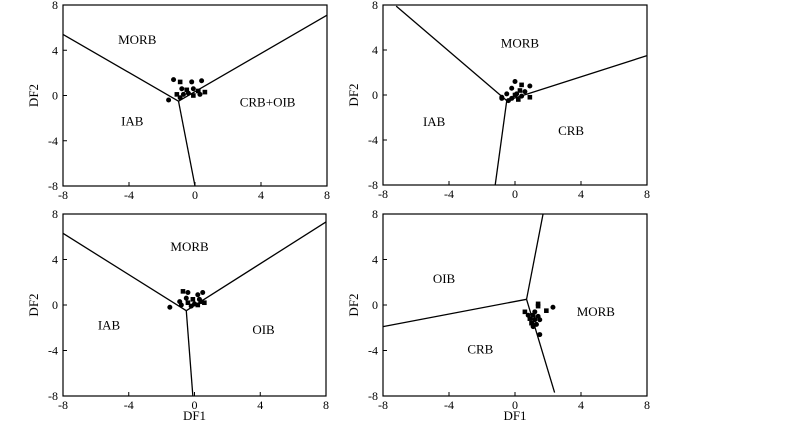  What do you see at coordinates (268, 101) in the screenshot?
I see `region-label-crb-oib: CRB+OIB` at bounding box center [268, 101].